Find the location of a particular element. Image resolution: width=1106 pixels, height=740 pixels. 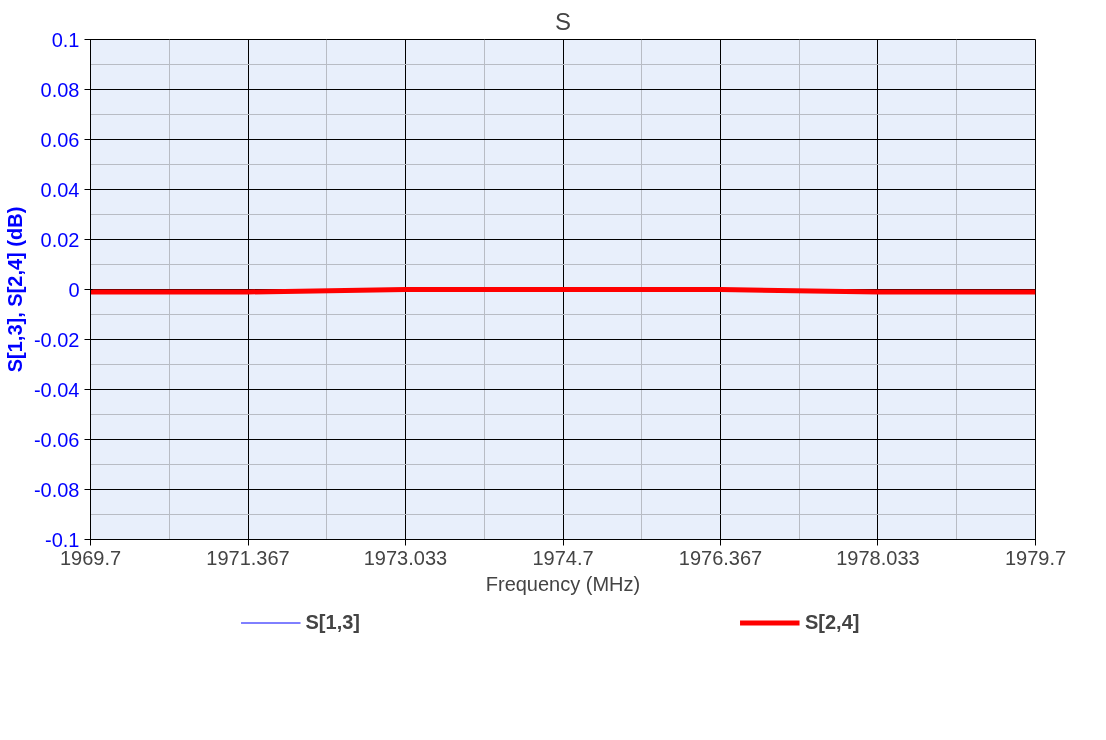

x-tick-label: 1978.033 is located at coordinates (878, 557).